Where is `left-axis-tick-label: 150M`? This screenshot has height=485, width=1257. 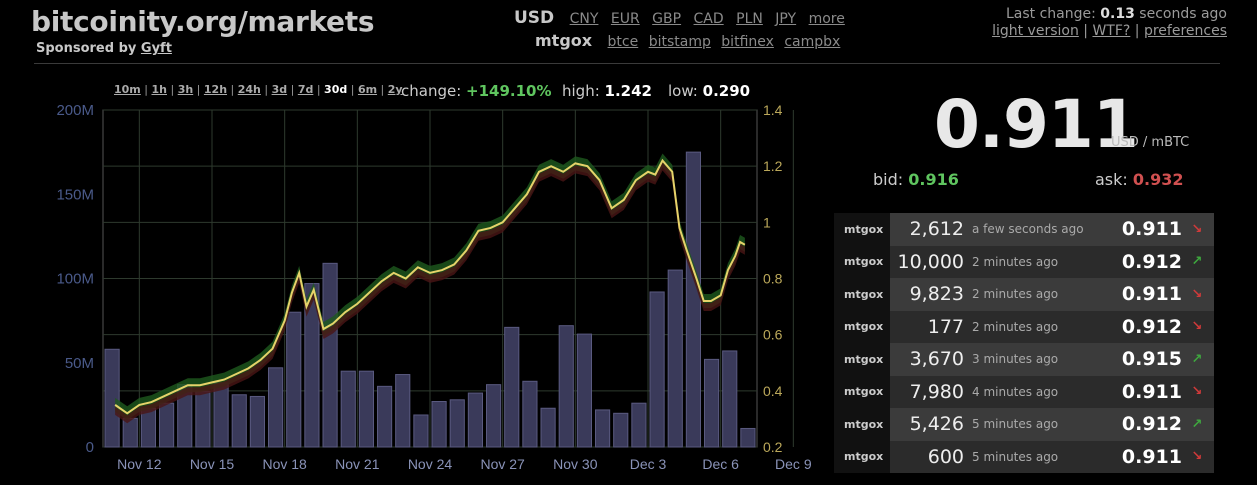 left-axis-tick-label: 150M is located at coordinates (75, 194).